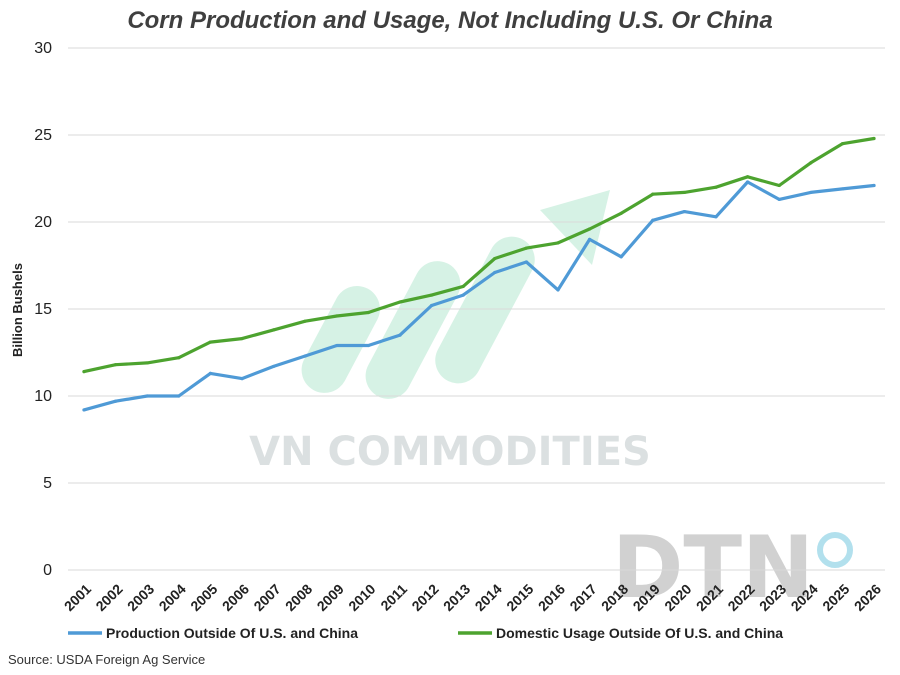 The height and width of the screenshot is (675, 900). Describe the element at coordinates (551, 597) in the screenshot. I see `x-tick-label: 2016` at that location.